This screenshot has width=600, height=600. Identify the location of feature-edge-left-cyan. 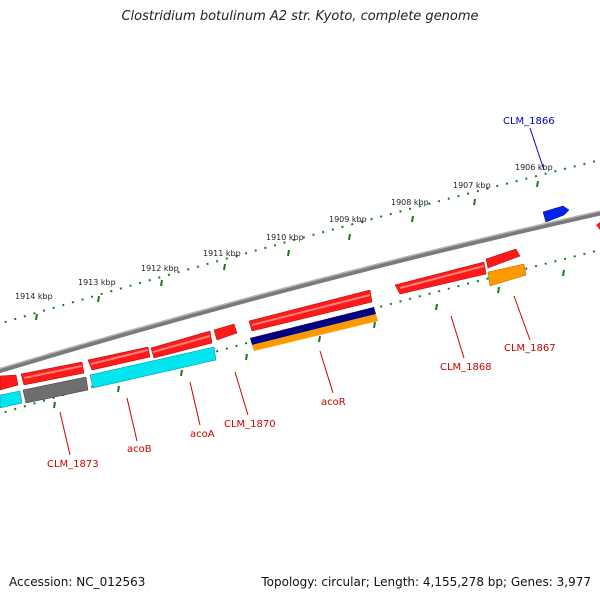
(11, 399).